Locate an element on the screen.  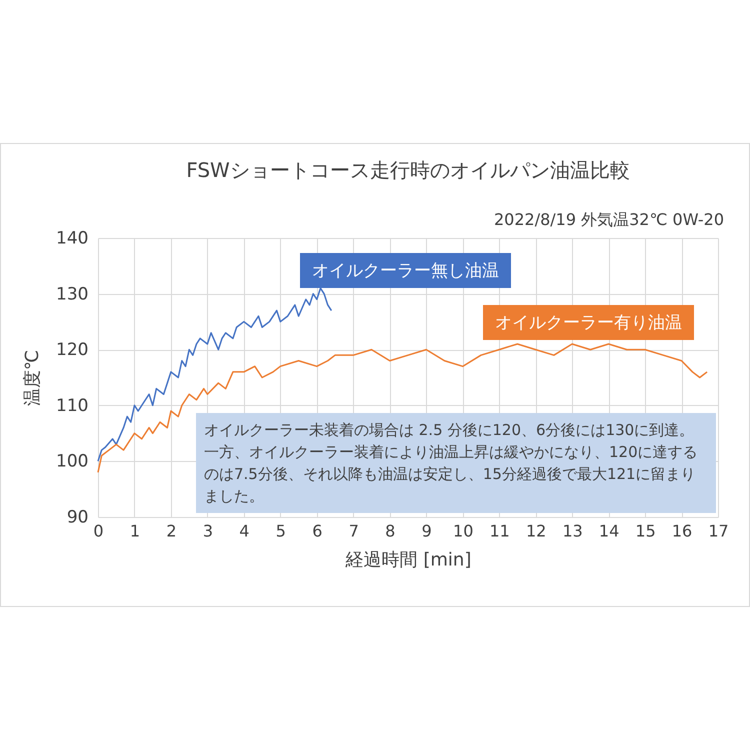
x-tick-label: 7 is located at coordinates (353, 531).